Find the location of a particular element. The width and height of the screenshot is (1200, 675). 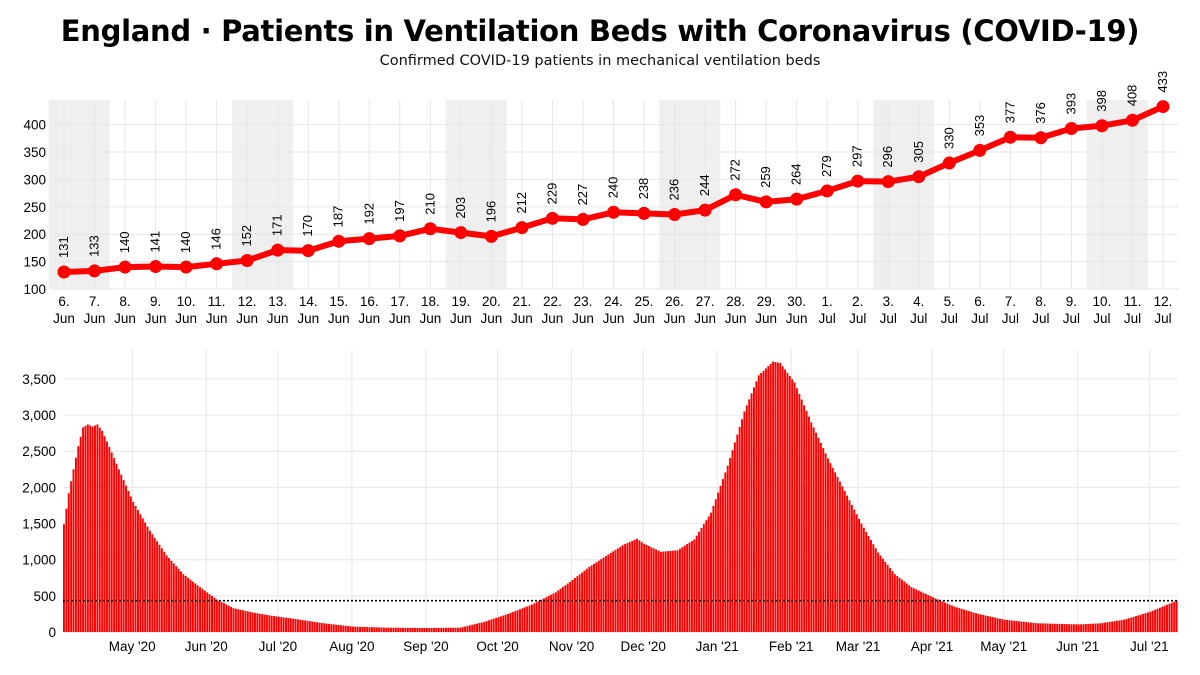

data-label: 197 is located at coordinates (399, 211).